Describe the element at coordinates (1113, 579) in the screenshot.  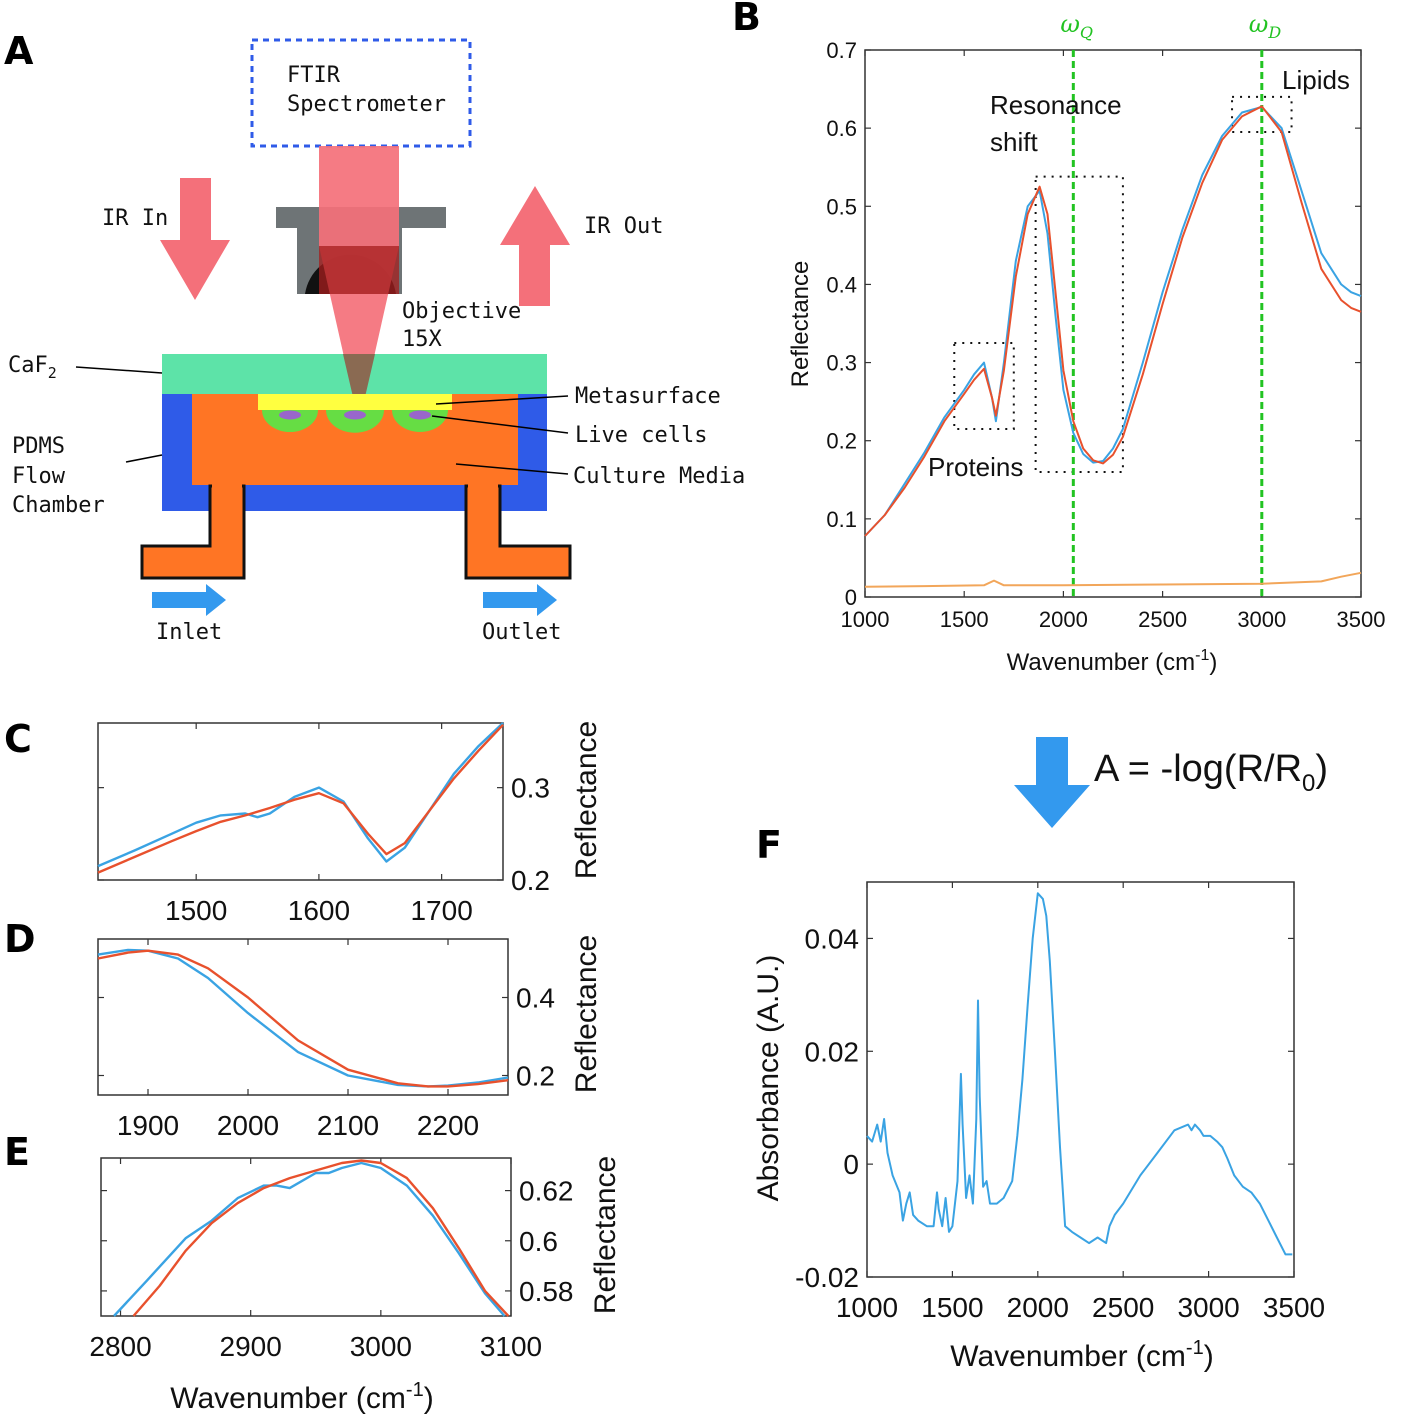
I see `series-orange-line` at that location.